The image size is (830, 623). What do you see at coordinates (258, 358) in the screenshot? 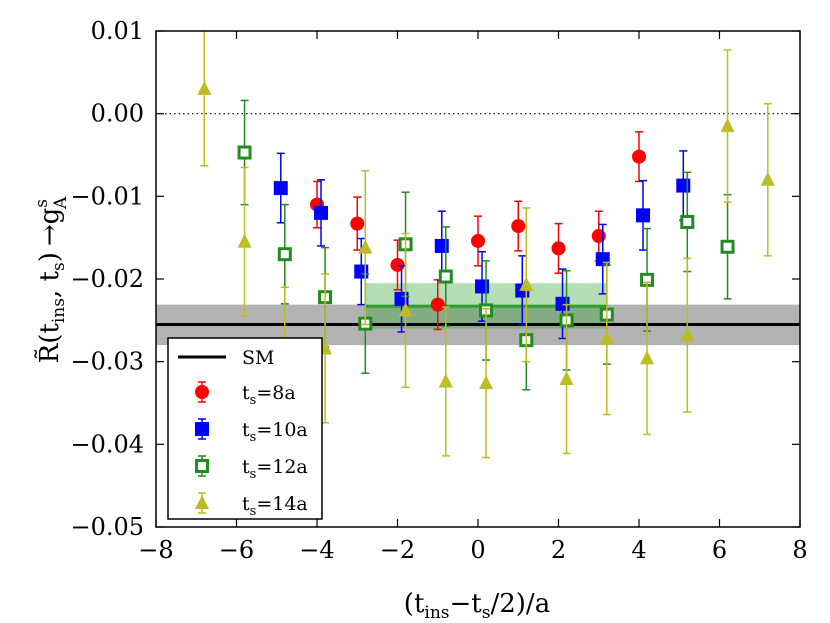
I see `legend-sm-label: SM` at bounding box center [258, 358].